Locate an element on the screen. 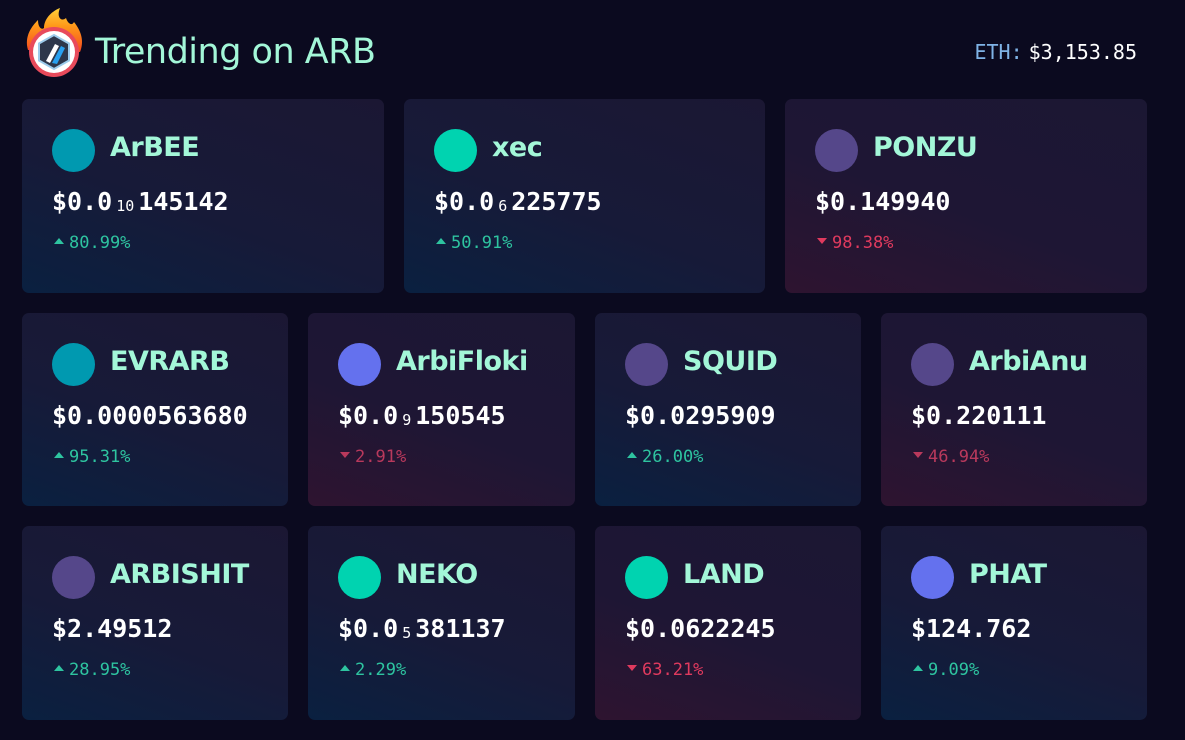 The height and width of the screenshot is (740, 1185). page-header: Trending on ARB ETH: $3,153.85 is located at coordinates (584, 48).